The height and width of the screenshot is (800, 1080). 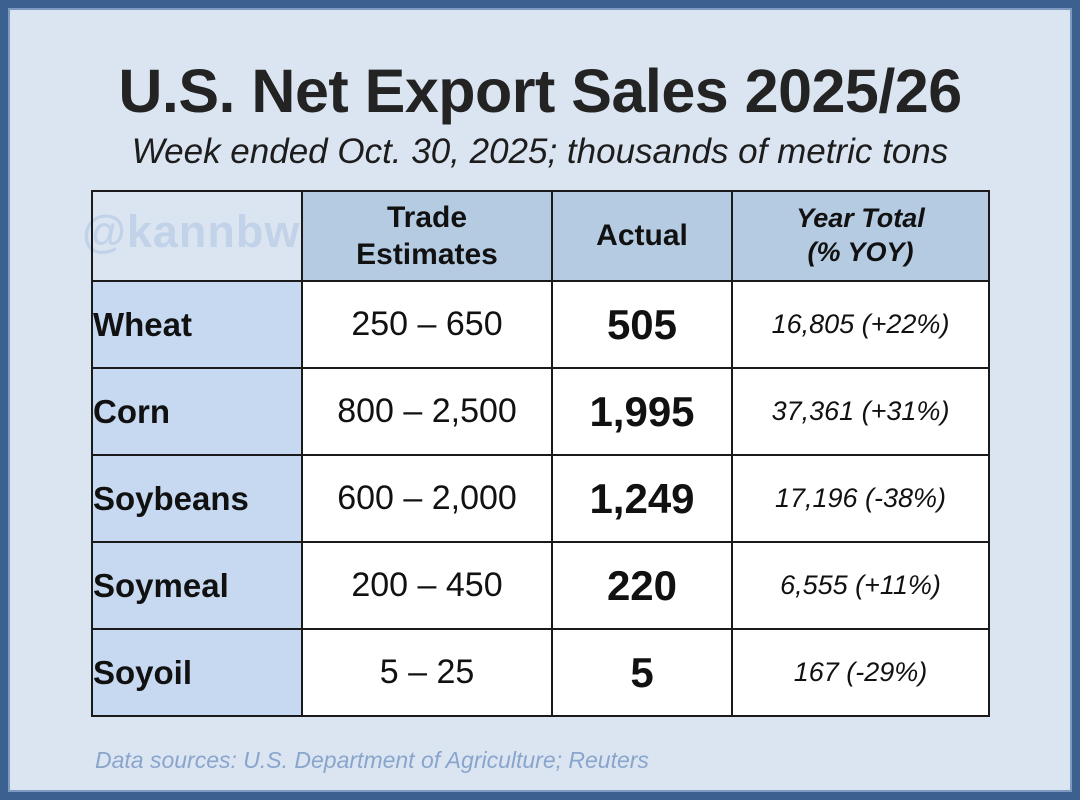 I want to click on year-total-value: 6,555 (+11%), so click(x=860, y=585).